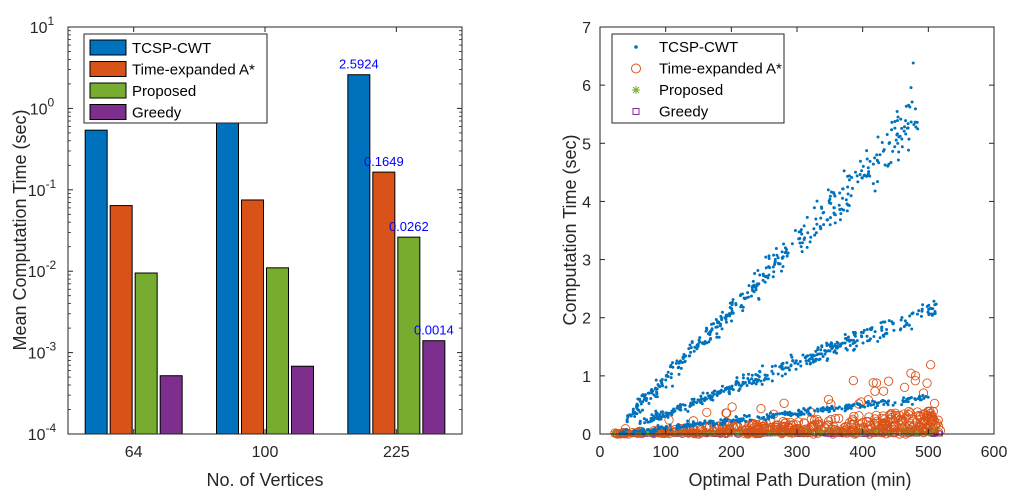  I want to click on scatter-y-tick-label: 2, so click(586, 319).